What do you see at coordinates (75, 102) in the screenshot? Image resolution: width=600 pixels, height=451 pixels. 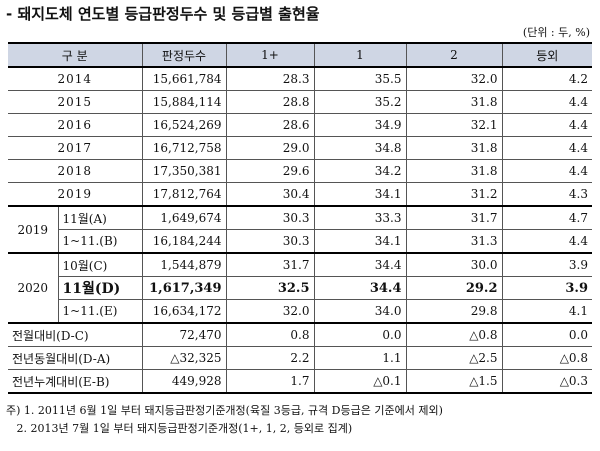 I see `year-label: 2015` at bounding box center [75, 102].